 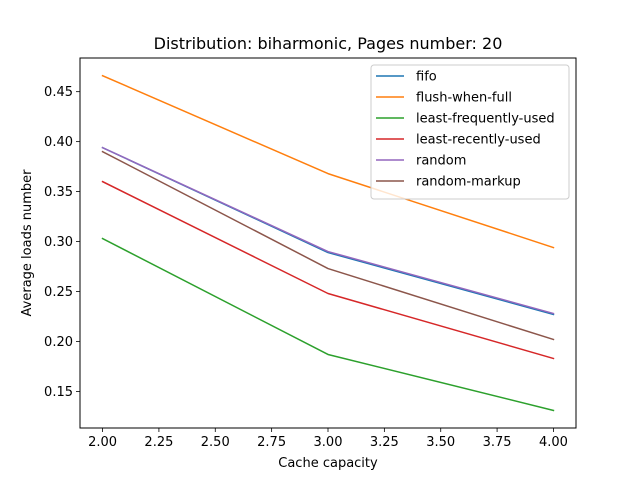 What do you see at coordinates (328, 463) in the screenshot?
I see `x-axis-label: Cache capacity` at bounding box center [328, 463].